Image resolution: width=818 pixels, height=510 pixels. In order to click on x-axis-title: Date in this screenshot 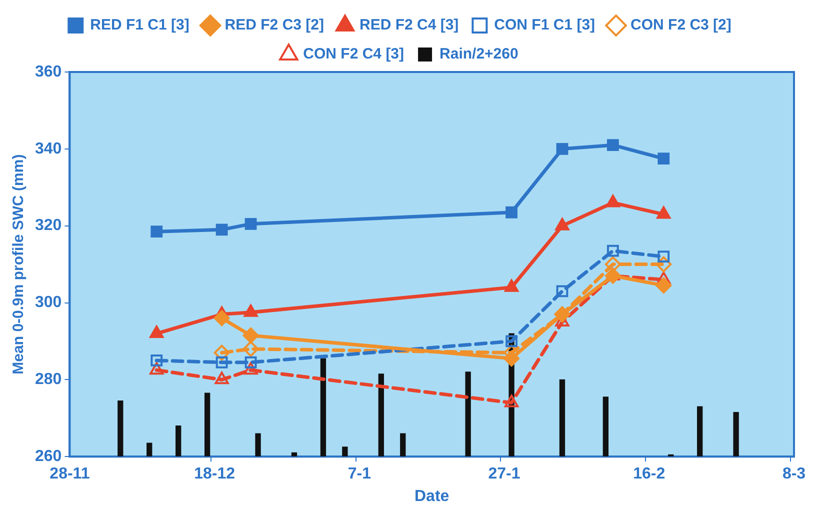, I will do `click(432, 496)`.